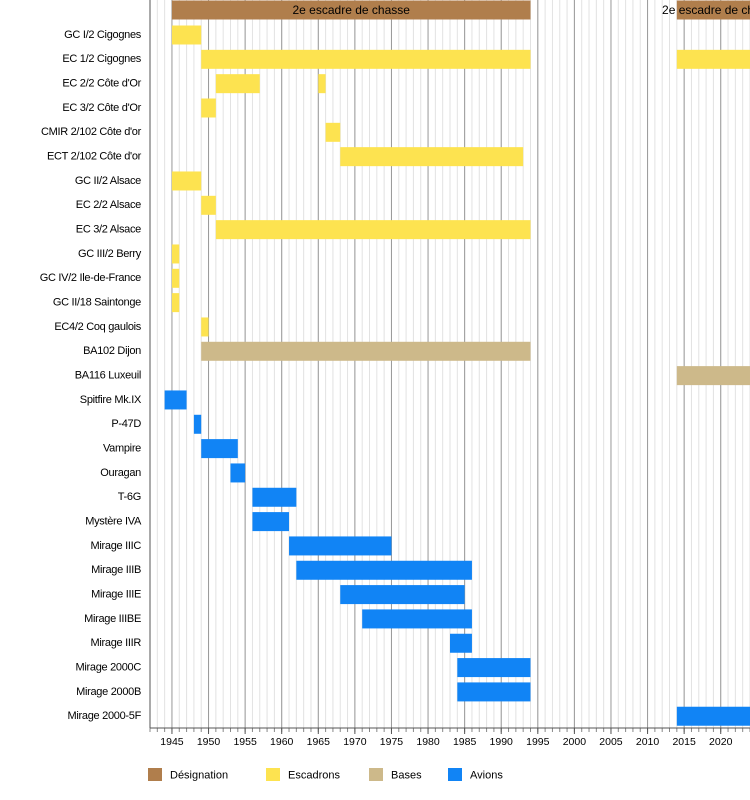 The width and height of the screenshot is (750, 800). Describe the element at coordinates (209, 742) in the screenshot. I see `x-tick-label: 1950` at that location.